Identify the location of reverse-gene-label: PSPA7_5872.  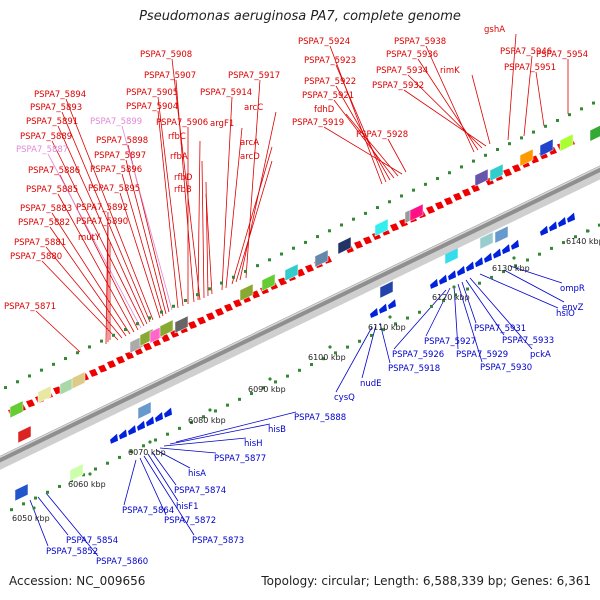
(190, 521).